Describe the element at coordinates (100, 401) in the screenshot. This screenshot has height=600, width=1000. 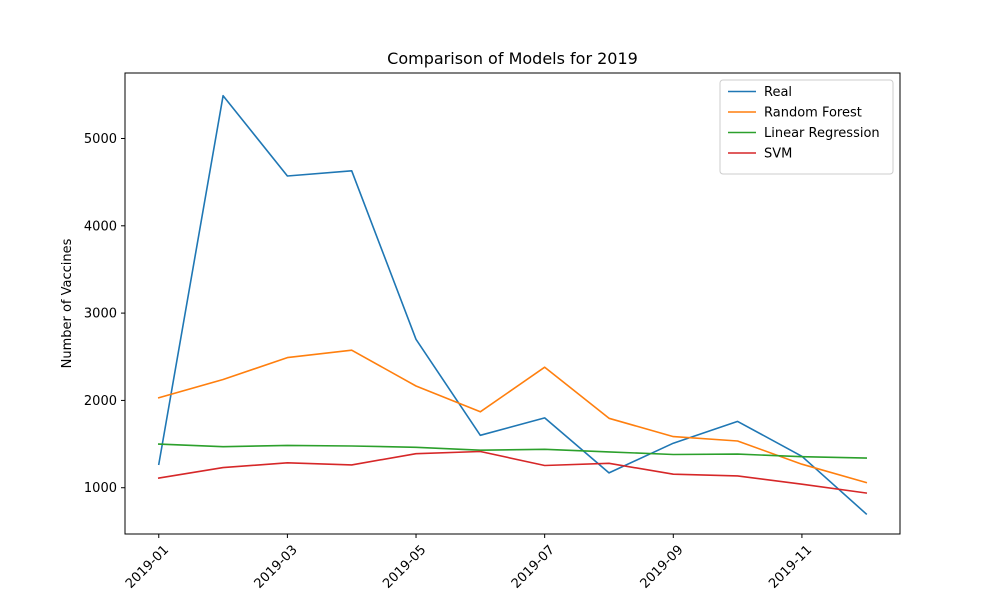
I see `y-tick-label: 2000` at that location.